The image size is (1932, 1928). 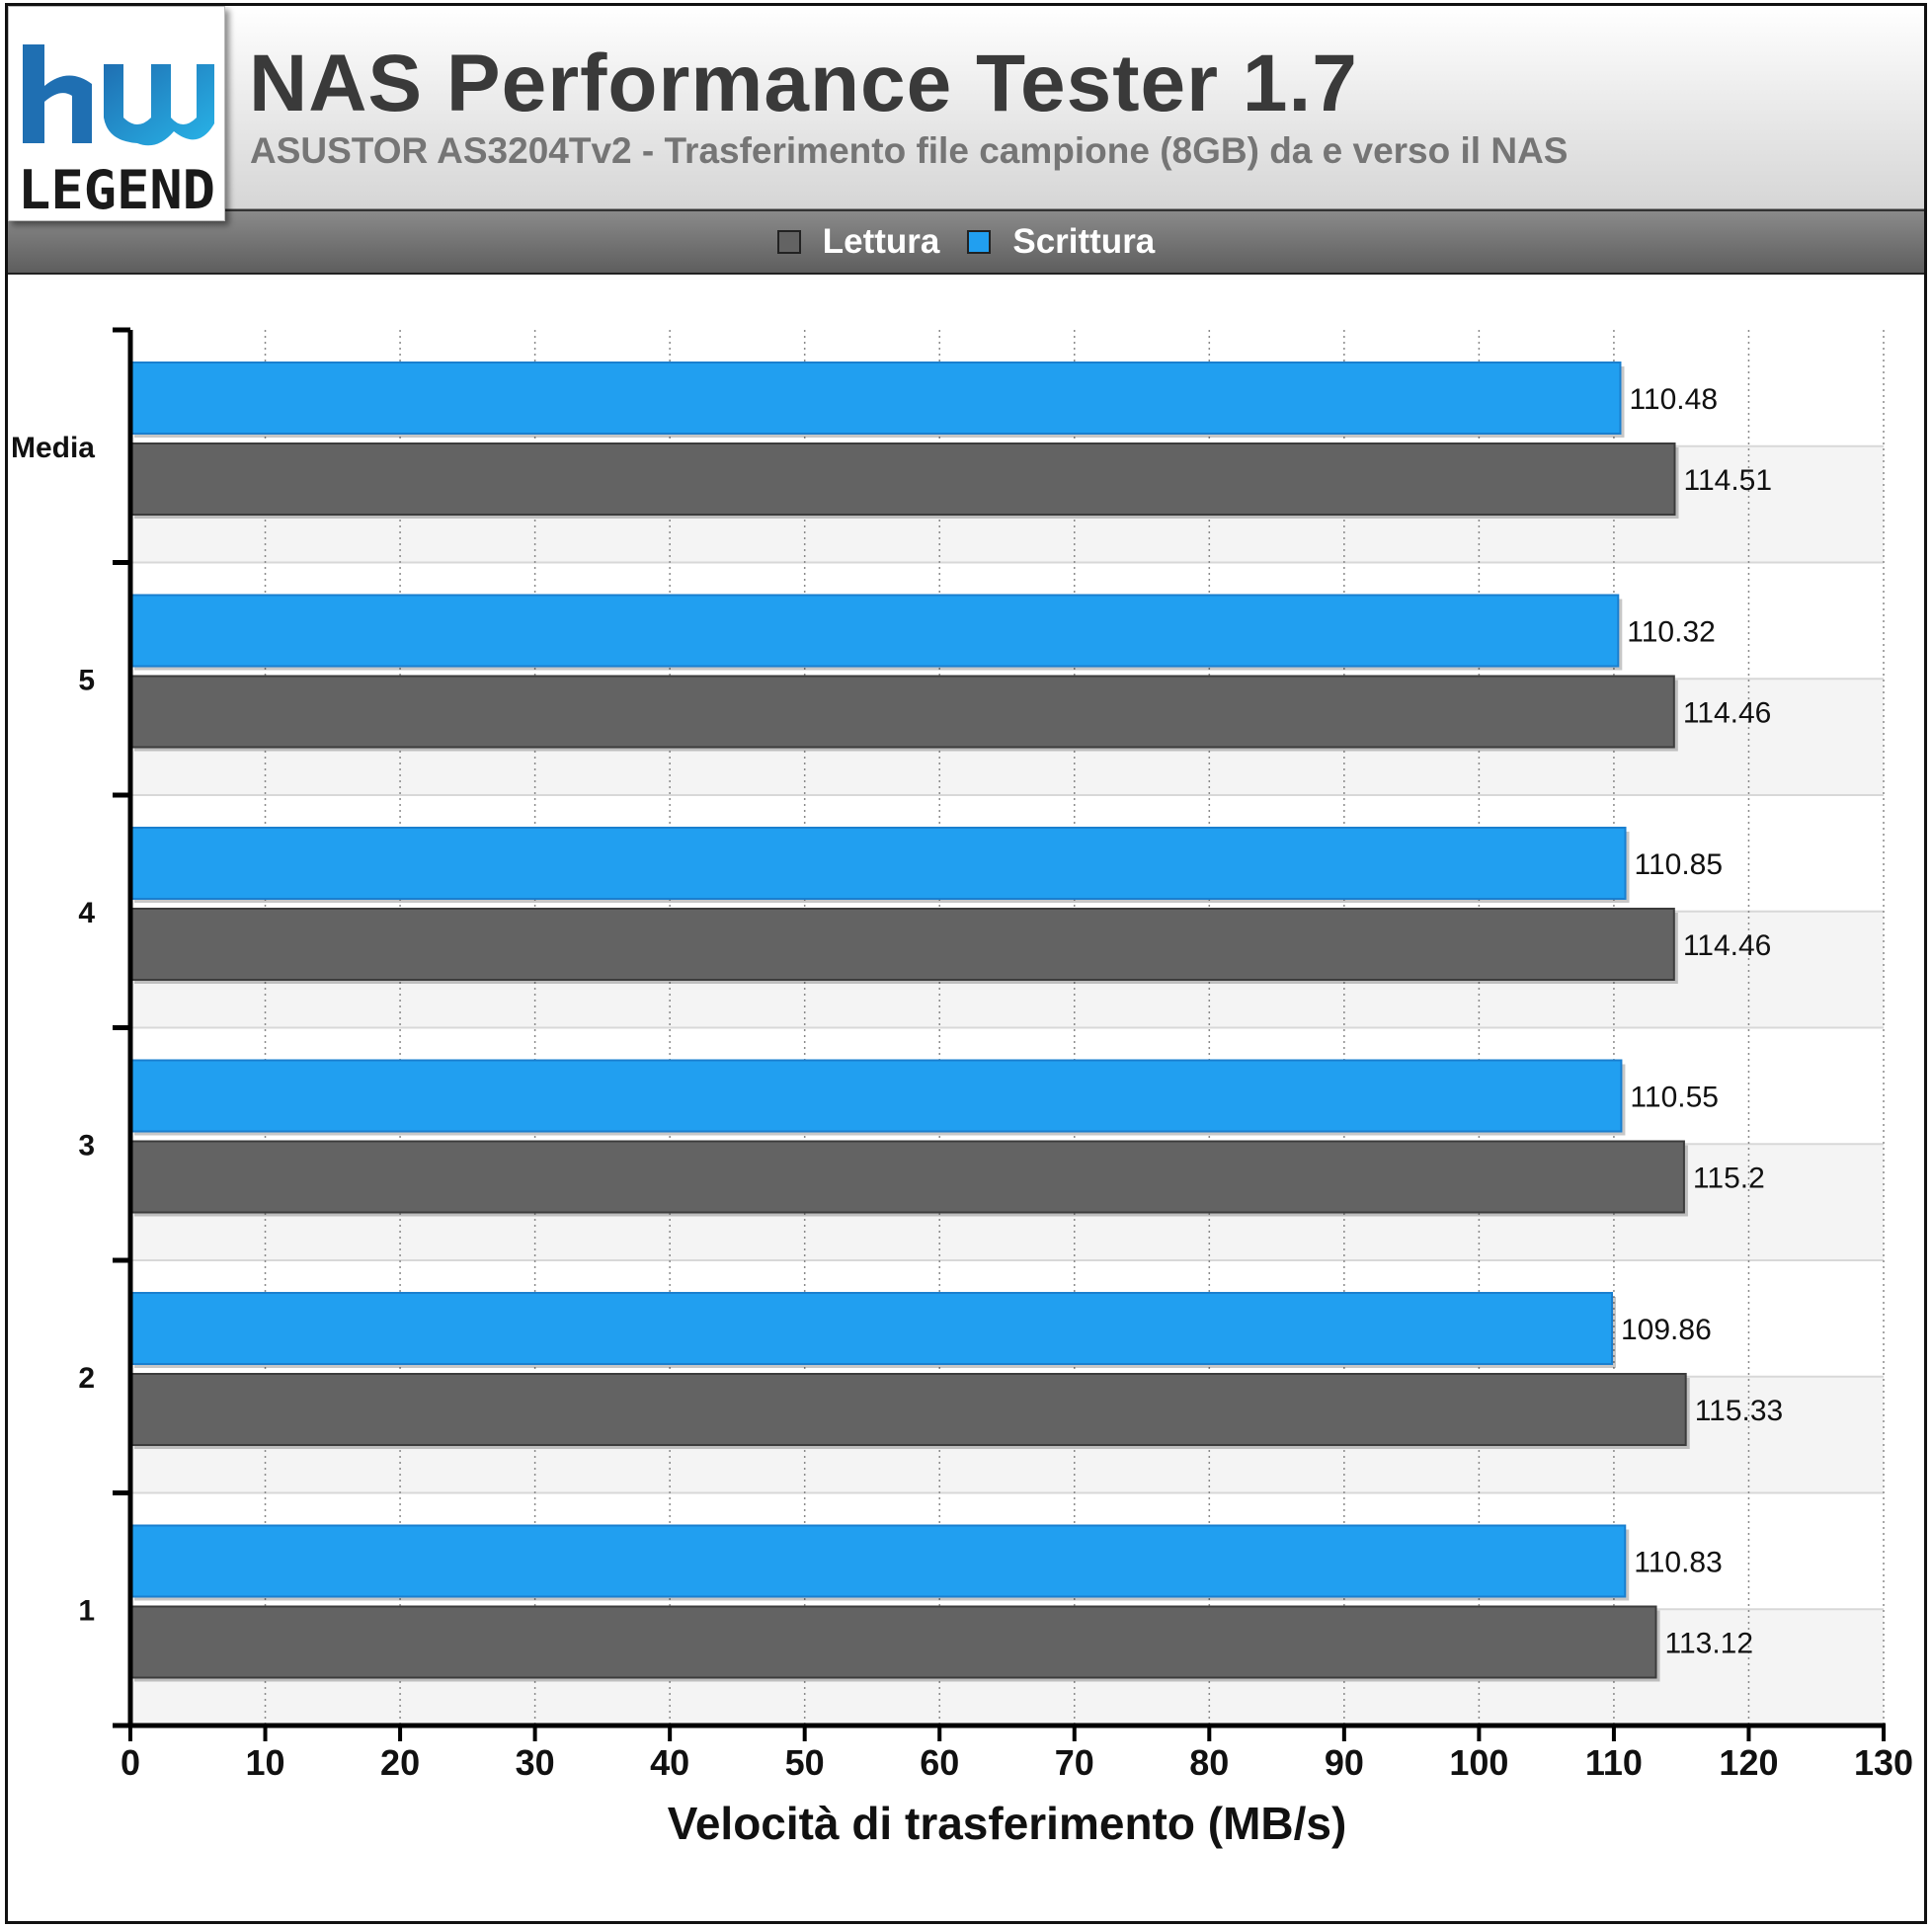 What do you see at coordinates (86, 680) in the screenshot?
I see `category-label: 5` at bounding box center [86, 680].